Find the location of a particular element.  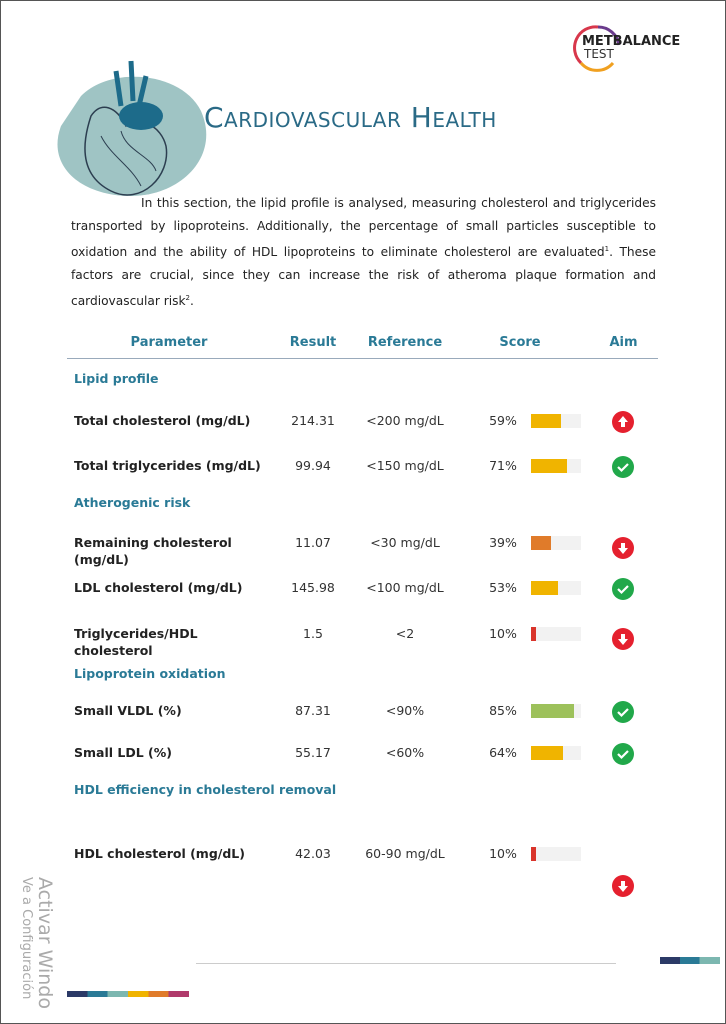

result: 87.31 is located at coordinates (313, 710).